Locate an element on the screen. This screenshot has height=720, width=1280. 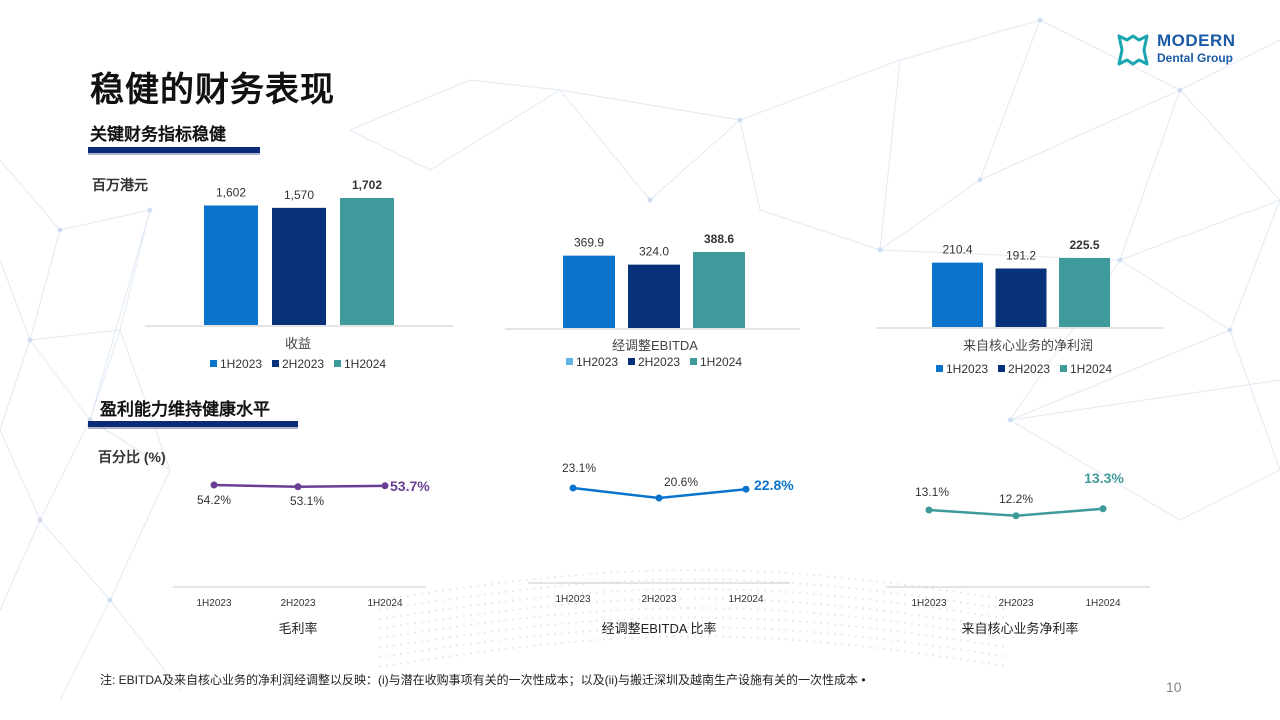
tick-label: 1H2023 is located at coordinates (572, 599).